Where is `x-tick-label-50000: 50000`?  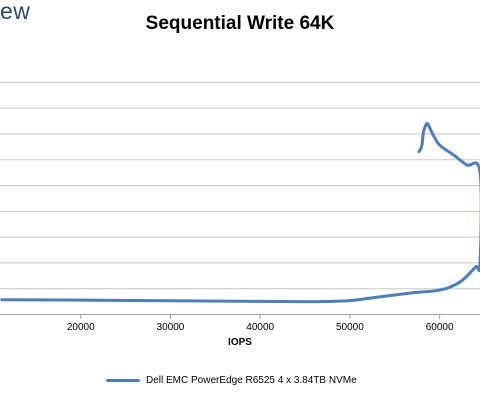 x-tick-label-50000: 50000 is located at coordinates (350, 327).